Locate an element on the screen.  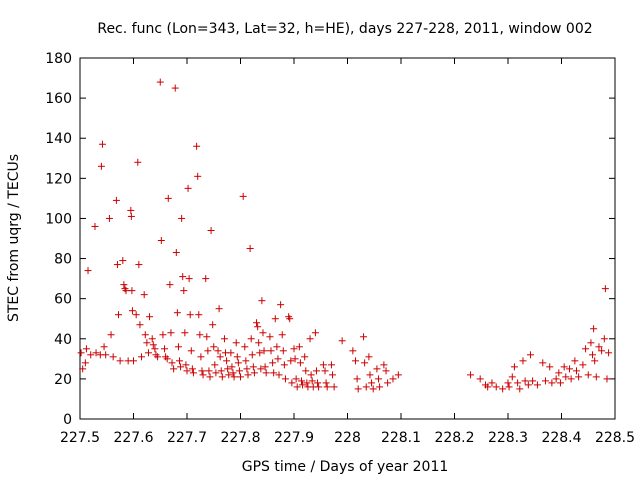
x-tick-label: 228.5 is located at coordinates (615, 438).